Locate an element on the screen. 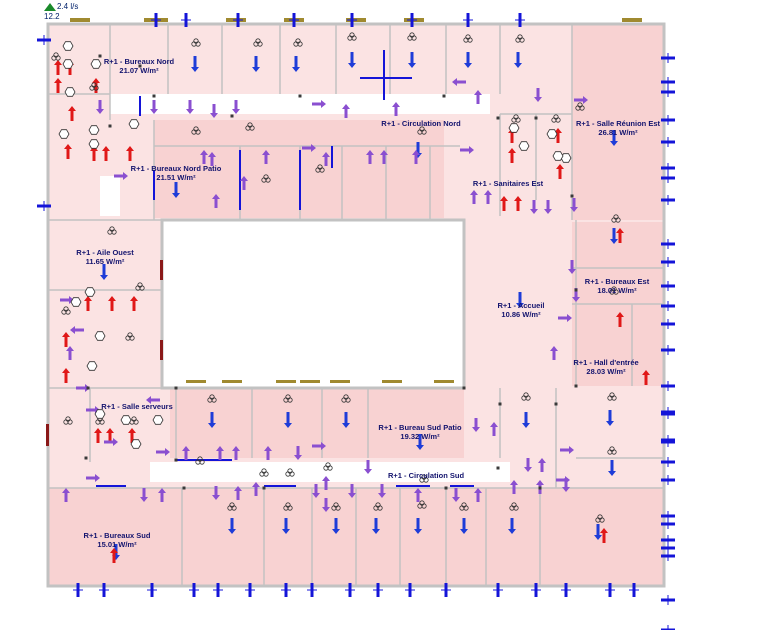  room-label-accueil: R+1 - Accueil 10.86 W/m² is located at coordinates (520, 310).